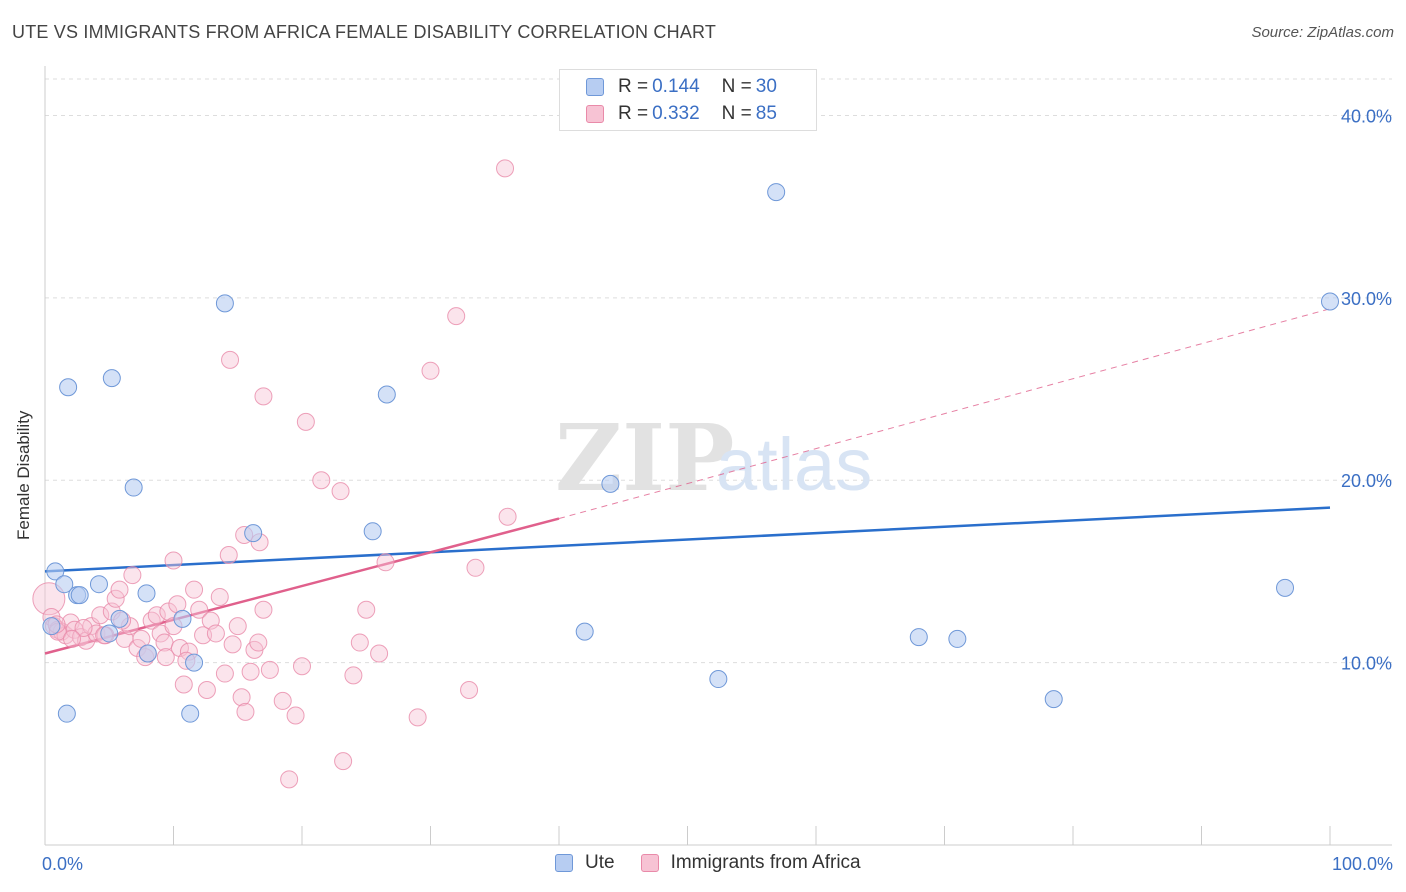 This screenshot has height=892, width=1406. What do you see at coordinates (1366, 664) in the screenshot?
I see `y-tick-label: 10.0%` at bounding box center [1366, 664].